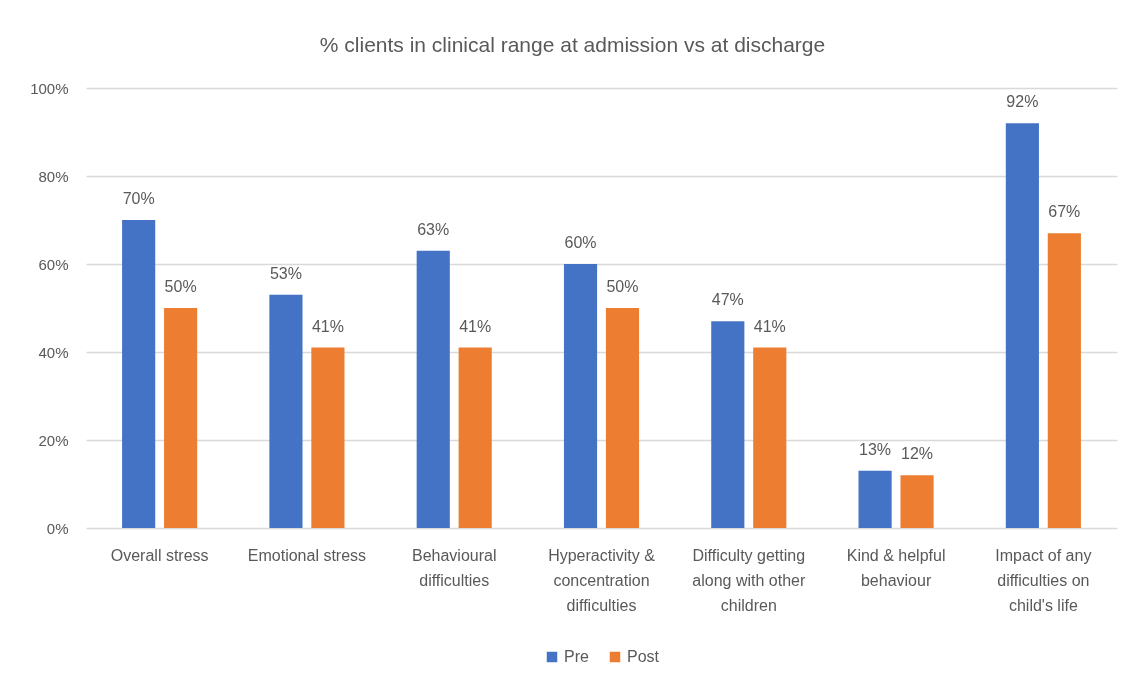  What do you see at coordinates (1022, 102) in the screenshot?
I see `data-label: 92%` at bounding box center [1022, 102].